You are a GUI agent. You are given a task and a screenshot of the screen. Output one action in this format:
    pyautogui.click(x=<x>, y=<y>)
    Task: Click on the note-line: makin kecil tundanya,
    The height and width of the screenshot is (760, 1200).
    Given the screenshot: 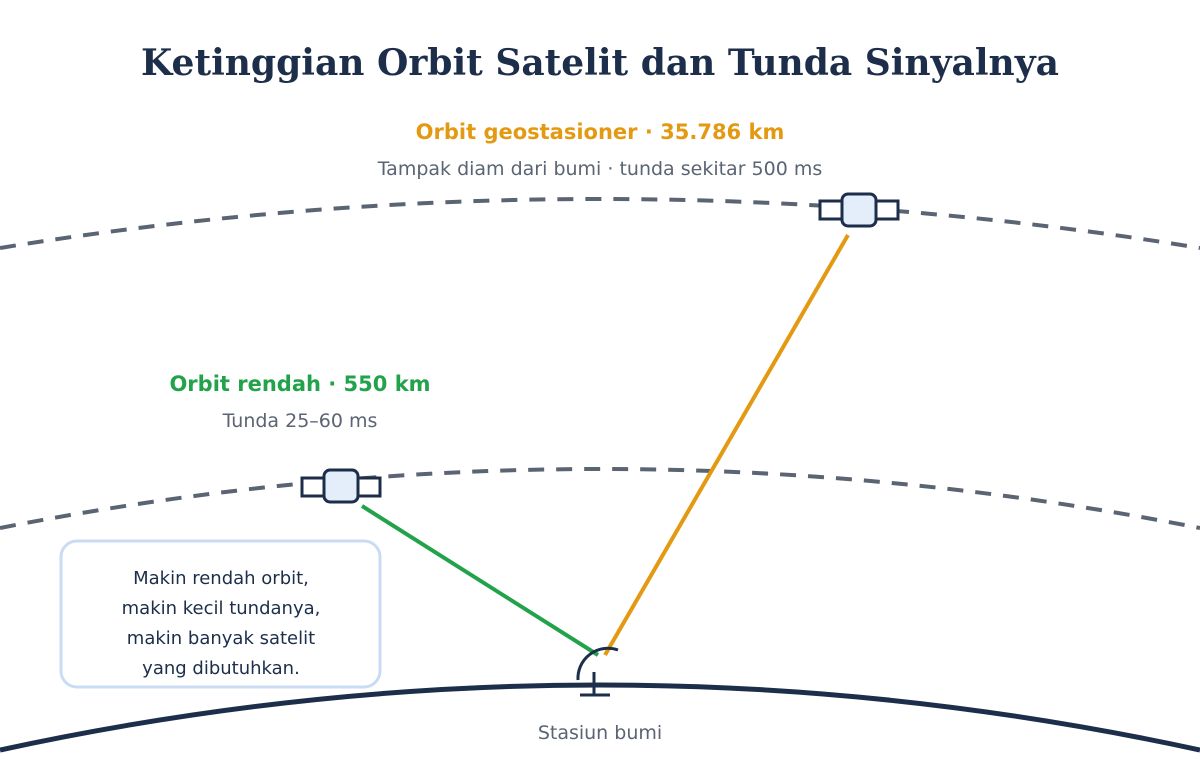 What is the action you would take?
    pyautogui.click(x=221, y=608)
    